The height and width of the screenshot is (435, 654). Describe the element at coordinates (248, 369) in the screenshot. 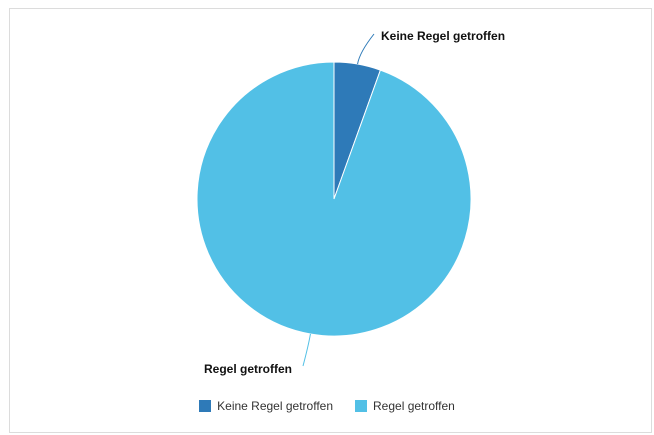

I see `data-label-regel: Regel getroffen` at that location.